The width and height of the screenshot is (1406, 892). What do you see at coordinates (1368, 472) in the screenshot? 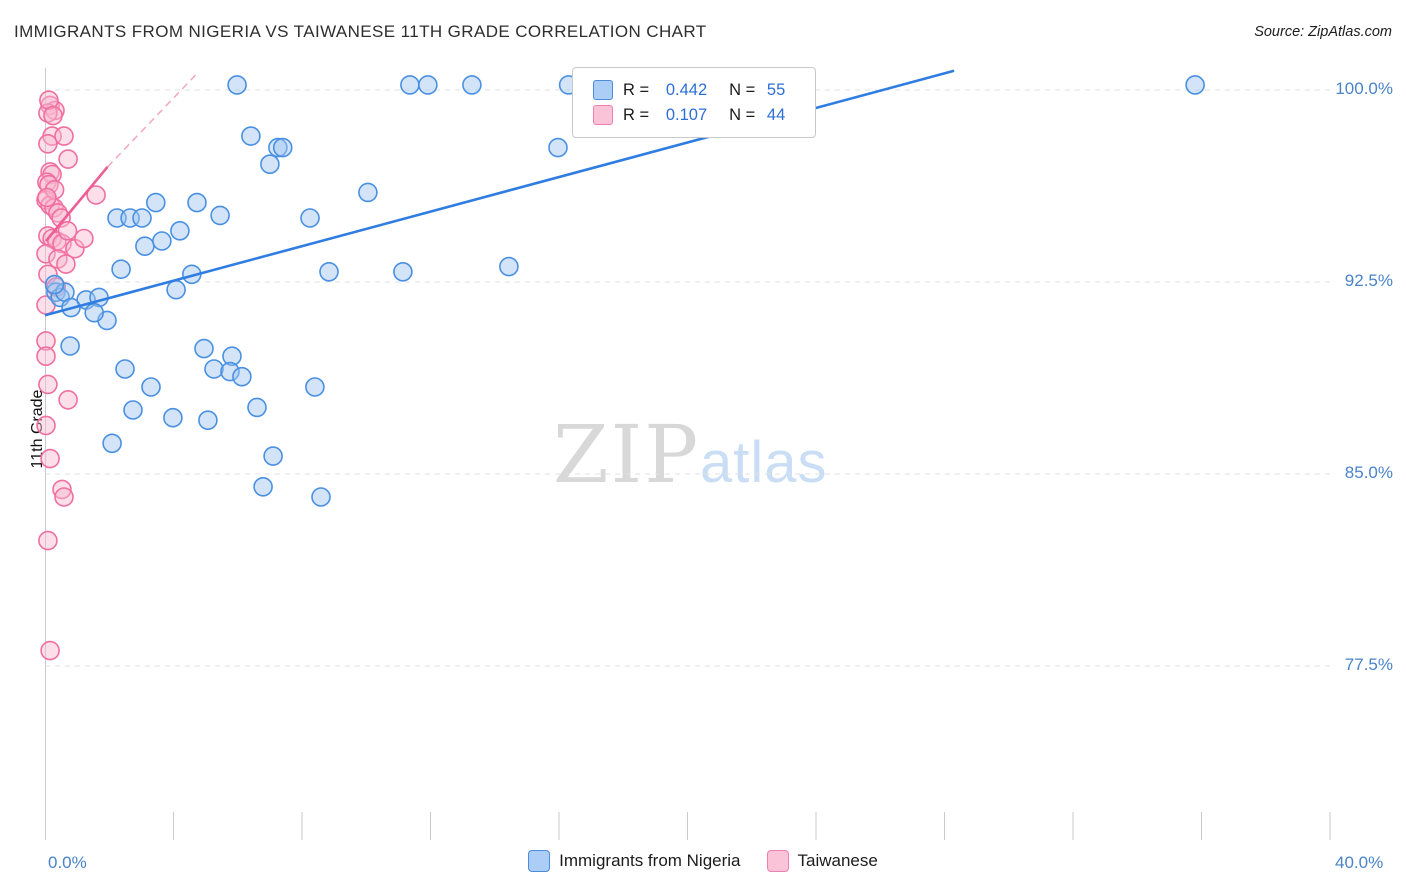
I see `y-tick-label-85: 85.0%` at bounding box center [1368, 472].